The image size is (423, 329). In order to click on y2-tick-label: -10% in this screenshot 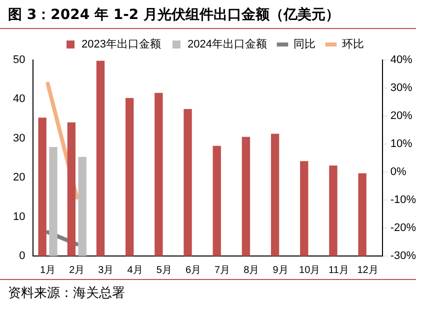, I will do `click(403, 200)`.